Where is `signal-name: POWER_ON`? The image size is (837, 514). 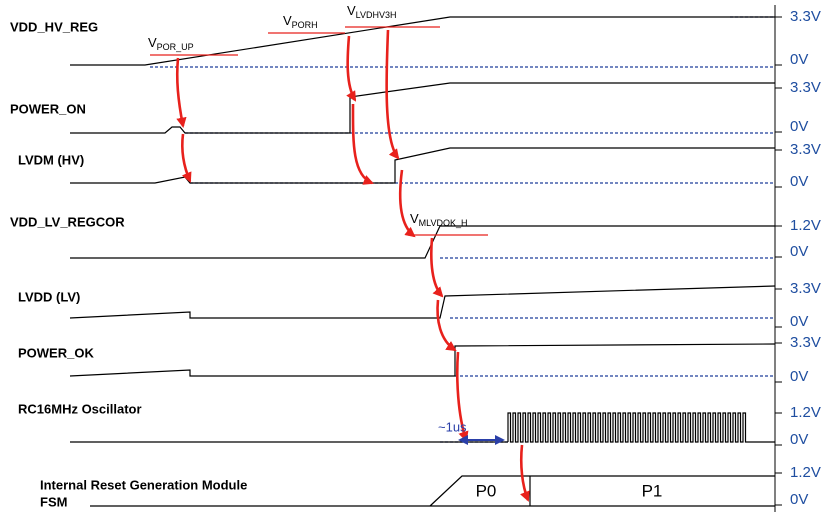 signal-name: POWER_ON is located at coordinates (48, 108).